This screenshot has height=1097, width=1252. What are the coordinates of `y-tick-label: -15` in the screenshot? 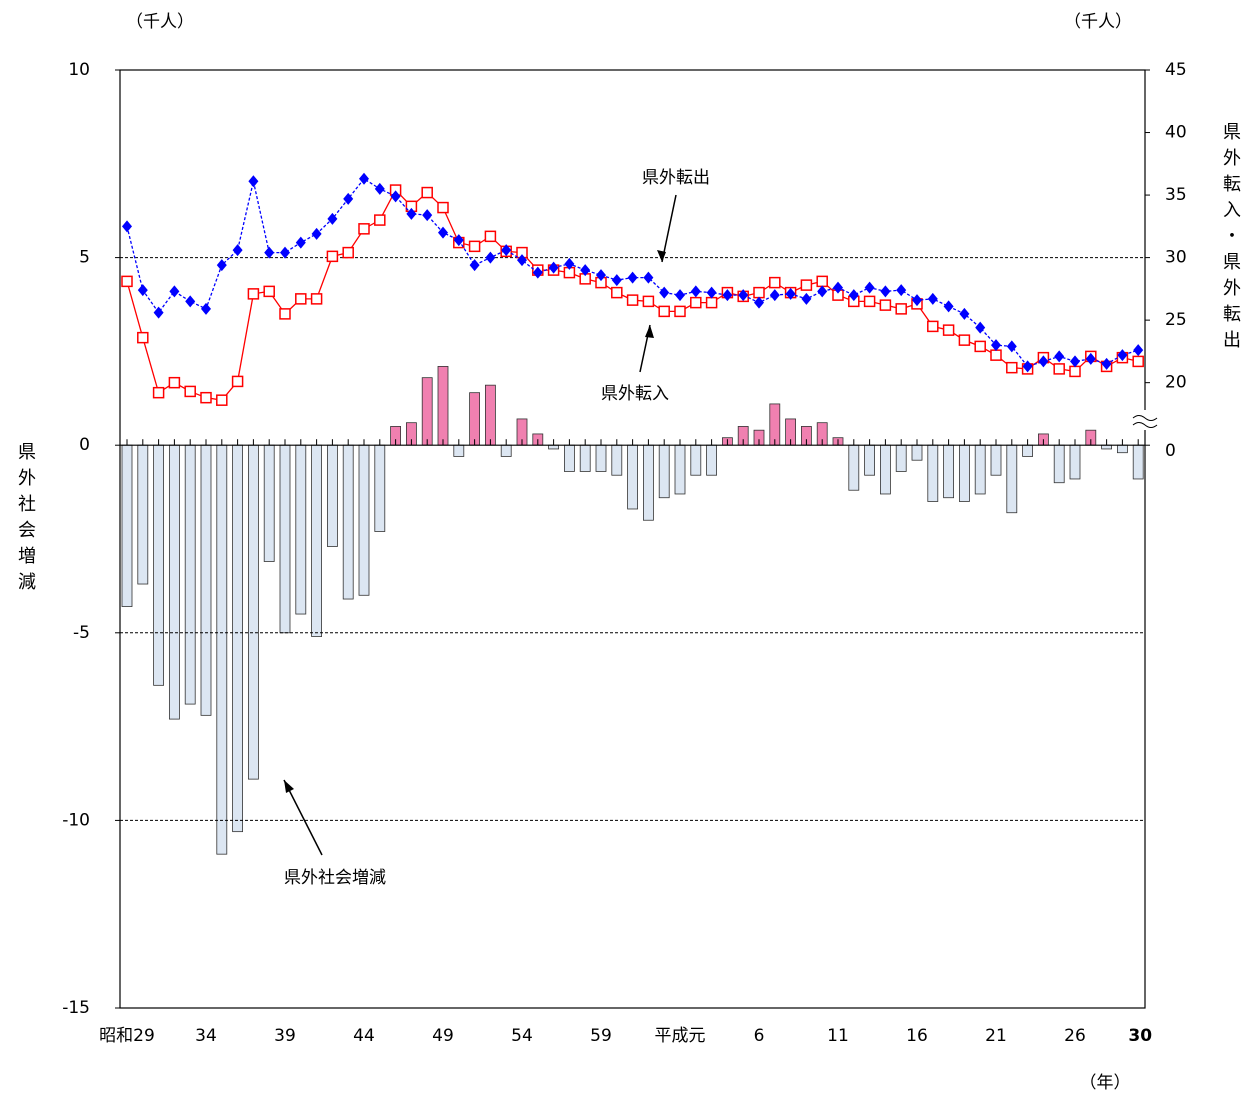 It's located at (76, 1008).